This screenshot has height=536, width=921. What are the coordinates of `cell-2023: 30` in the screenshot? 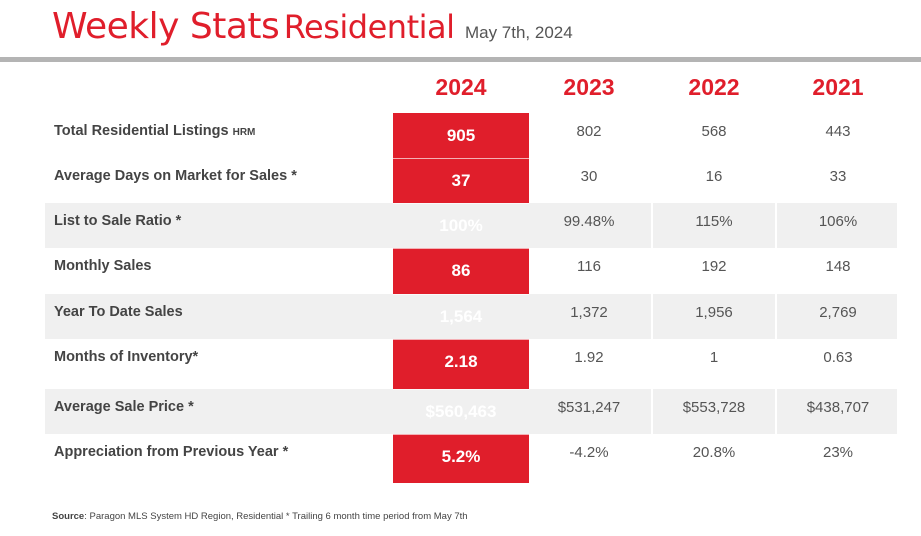 It's located at (589, 176).